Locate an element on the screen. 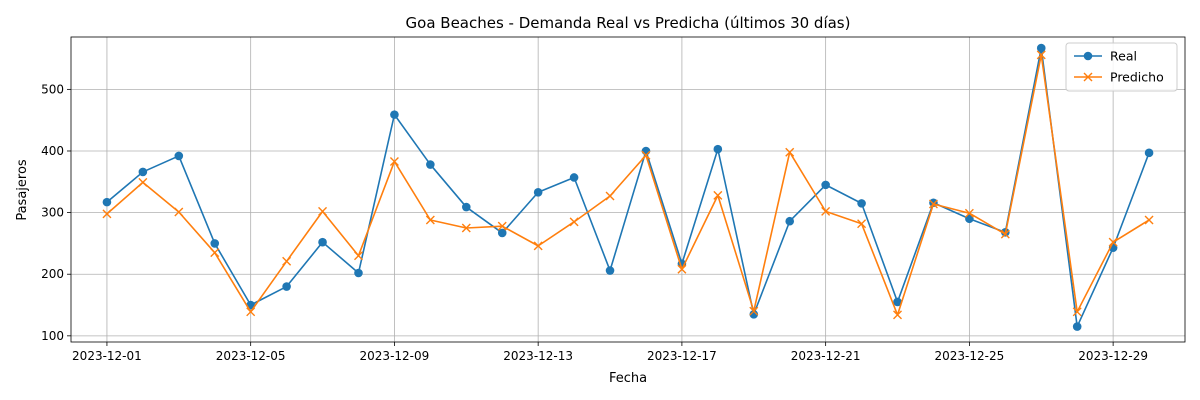 This screenshot has height=400, width=1200. legend: Real Predicho is located at coordinates (1121, 67).